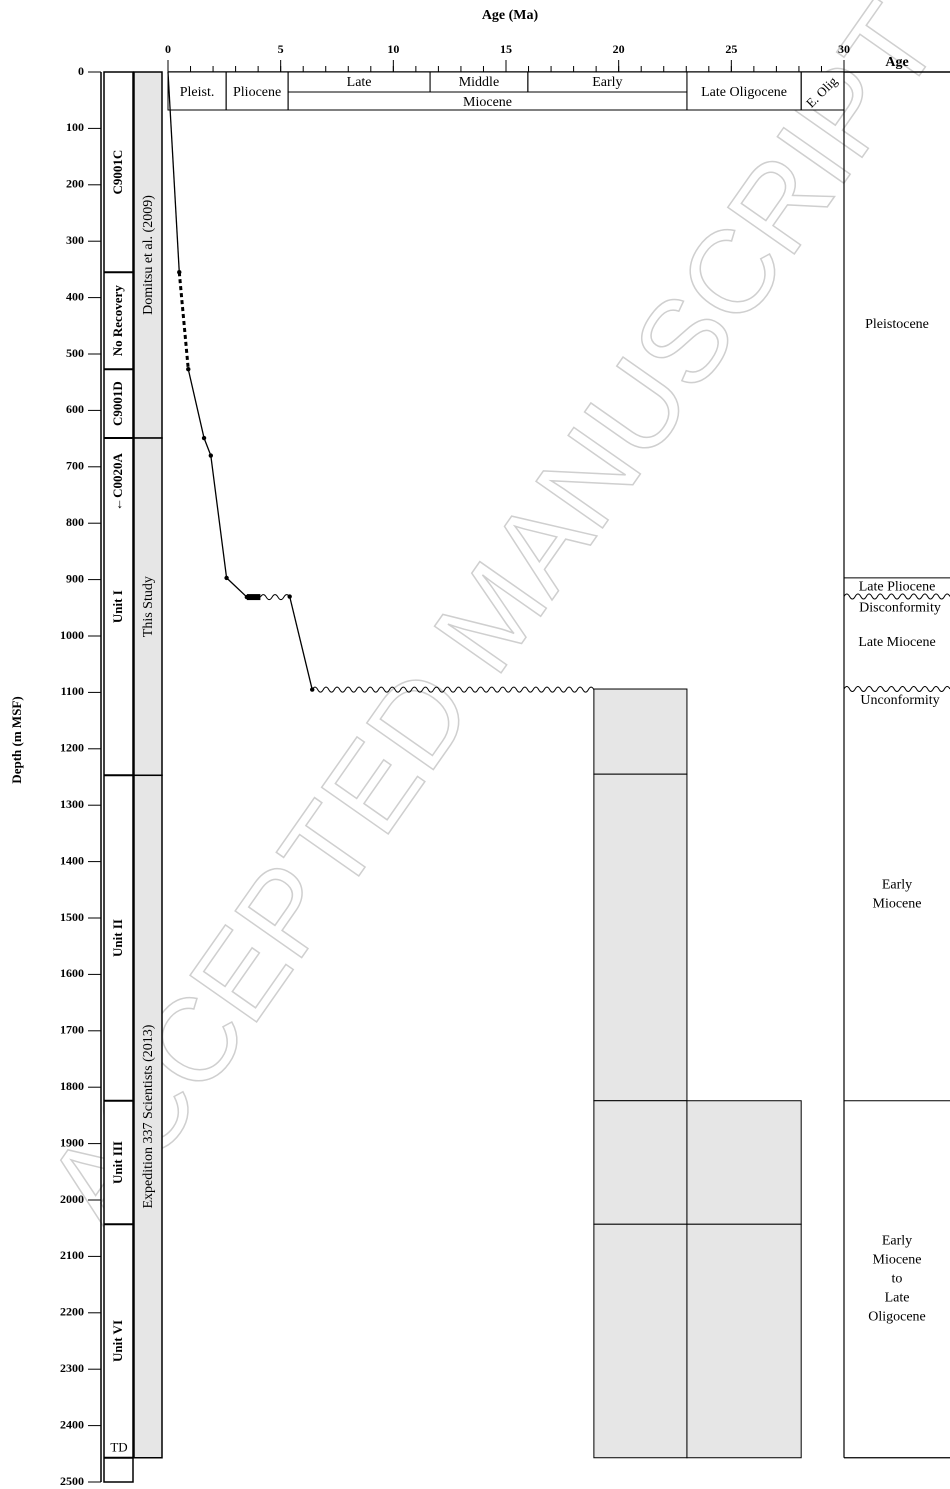  I want to click on y-tick-label: 1800, so click(72, 1086).